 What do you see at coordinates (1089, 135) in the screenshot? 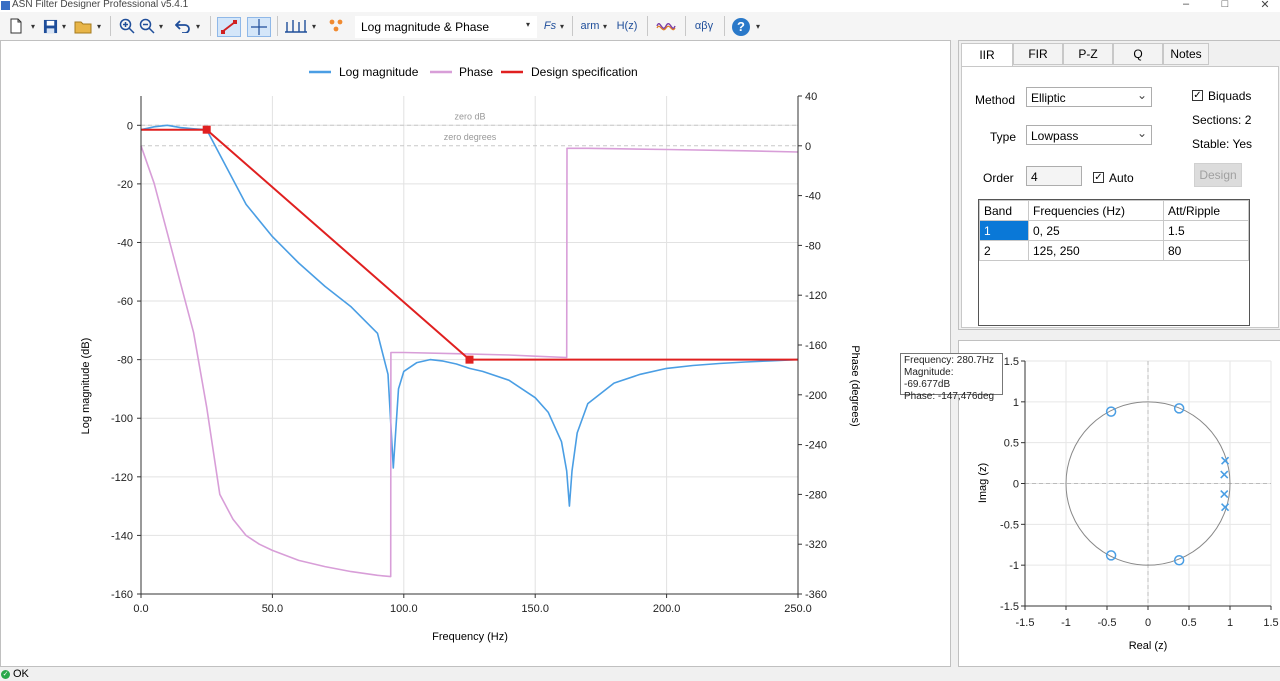
I see `type-select: Lowpass ⌄` at bounding box center [1089, 135].